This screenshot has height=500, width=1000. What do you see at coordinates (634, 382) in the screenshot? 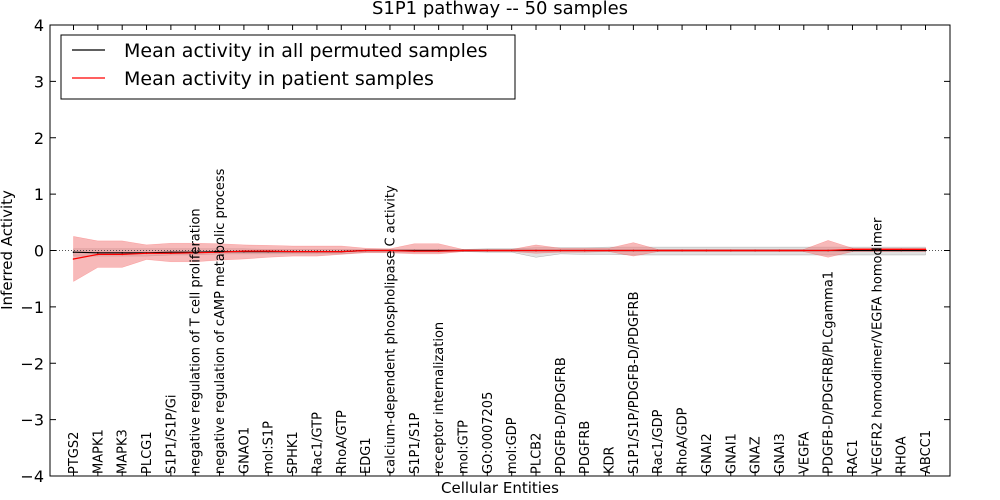
I see `x-tick-label: S1P1/S1P/PDGFB-D/PDGFRB` at bounding box center [634, 382].